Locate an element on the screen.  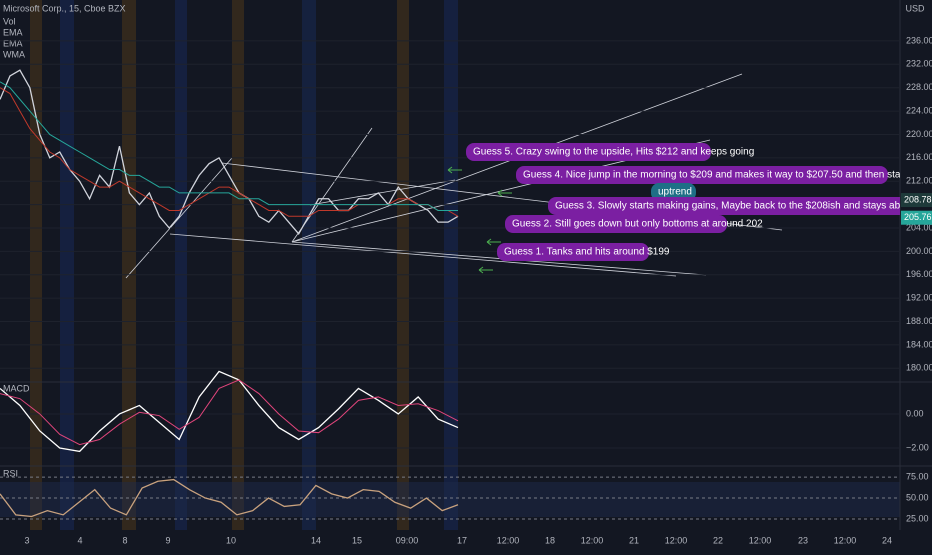
y-tick-label: 220.00 is located at coordinates (919, 134).